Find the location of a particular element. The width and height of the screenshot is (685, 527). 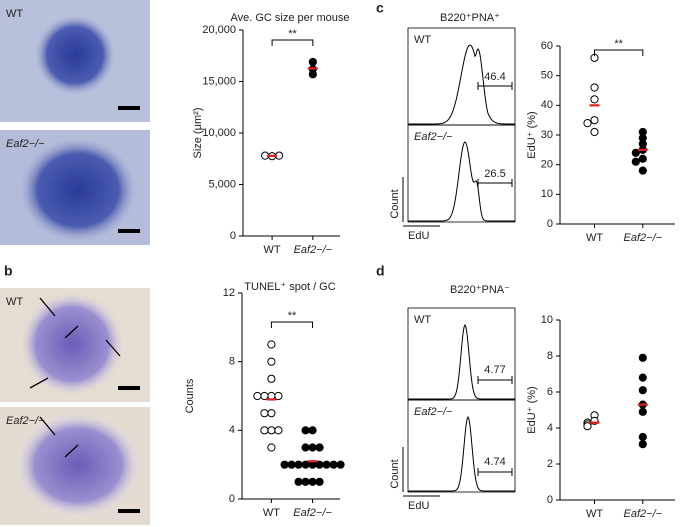

y-axis-label: EdU⁺ (%) is located at coordinates (532, 409).